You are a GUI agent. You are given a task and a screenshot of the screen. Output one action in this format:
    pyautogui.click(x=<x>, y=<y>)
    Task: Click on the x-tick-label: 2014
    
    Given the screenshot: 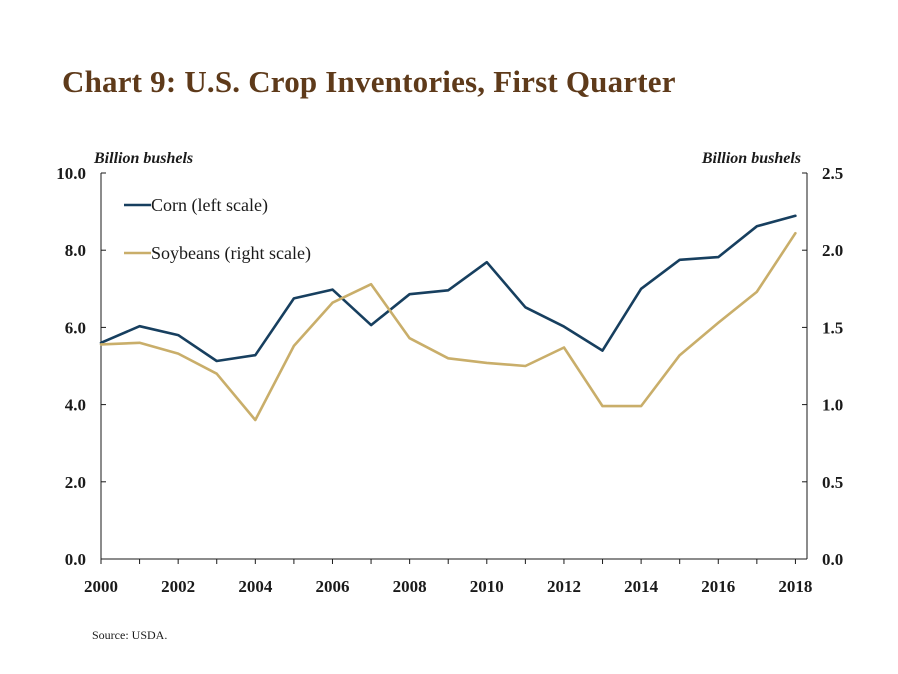 What is the action you would take?
    pyautogui.click(x=641, y=586)
    